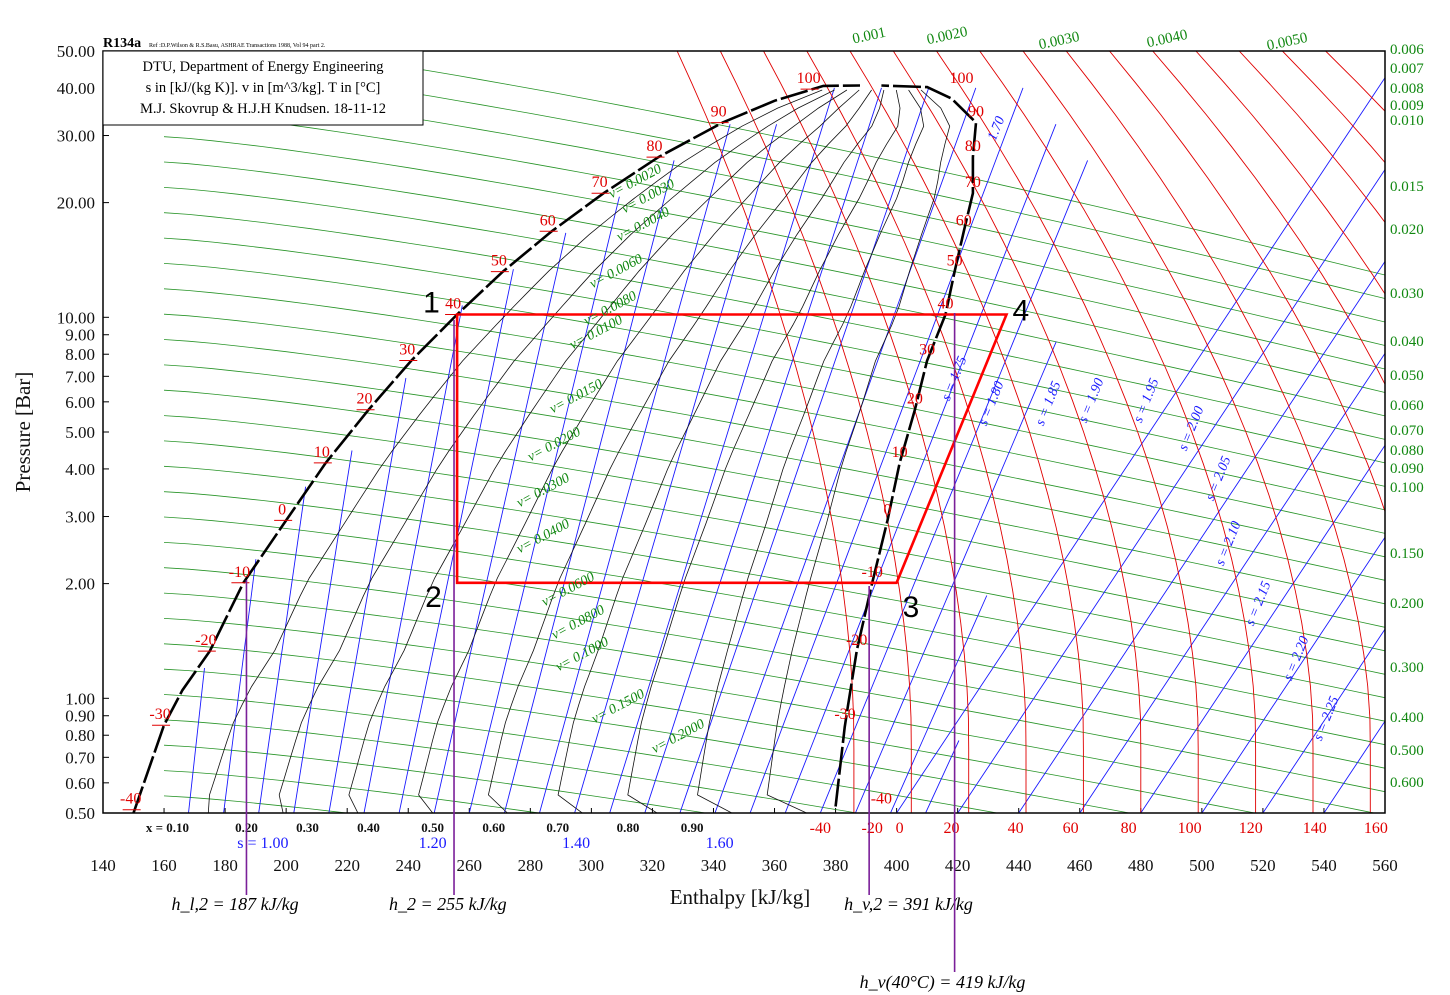  I want to click on quality-line, so click(811, 451).